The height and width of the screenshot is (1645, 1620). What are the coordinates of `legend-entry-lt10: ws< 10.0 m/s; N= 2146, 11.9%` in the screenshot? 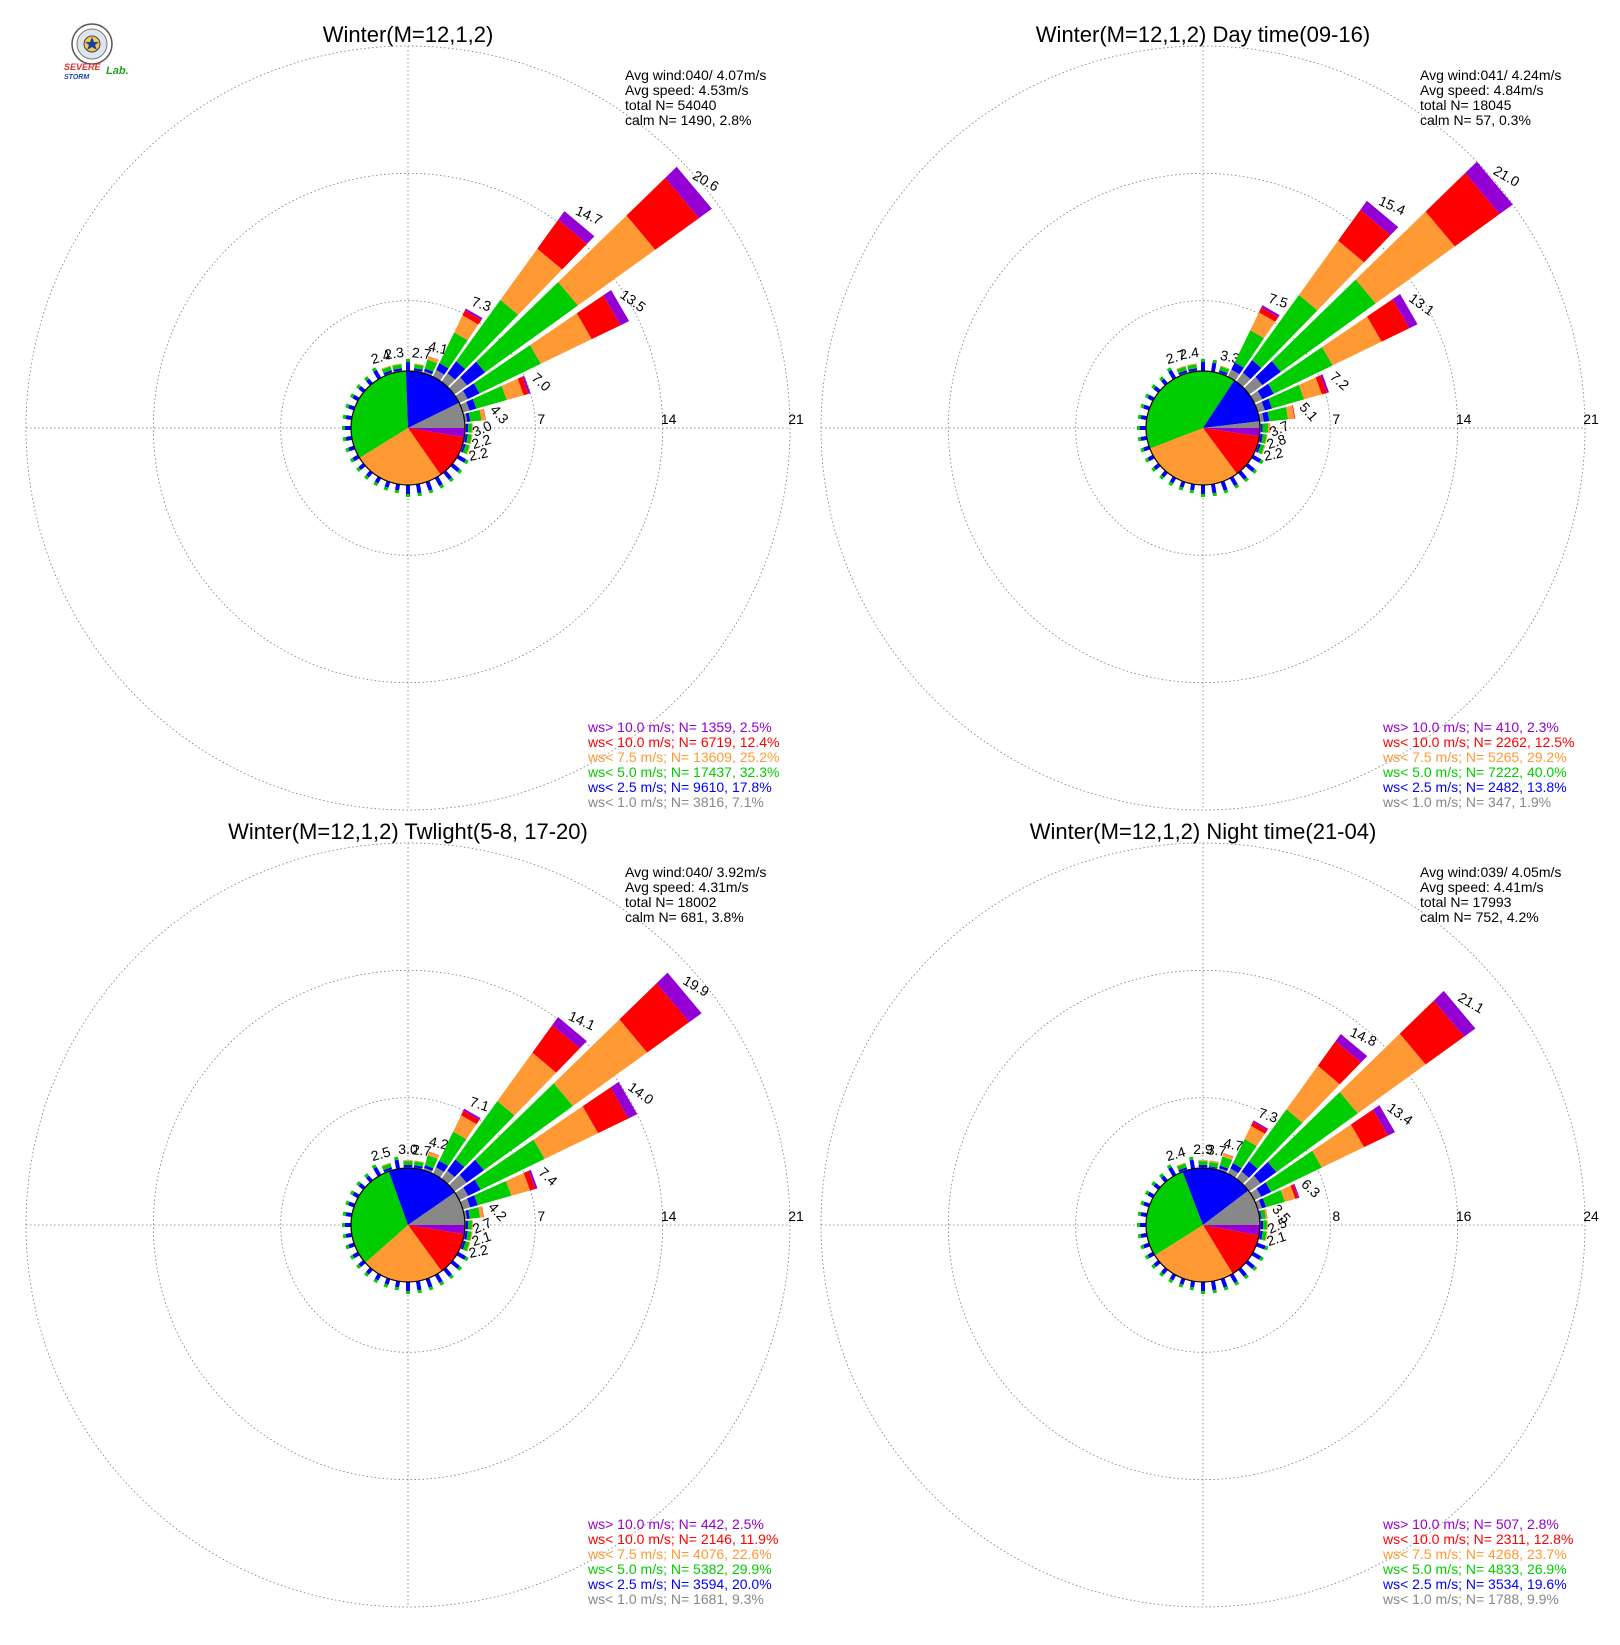 It's located at (682, 1539).